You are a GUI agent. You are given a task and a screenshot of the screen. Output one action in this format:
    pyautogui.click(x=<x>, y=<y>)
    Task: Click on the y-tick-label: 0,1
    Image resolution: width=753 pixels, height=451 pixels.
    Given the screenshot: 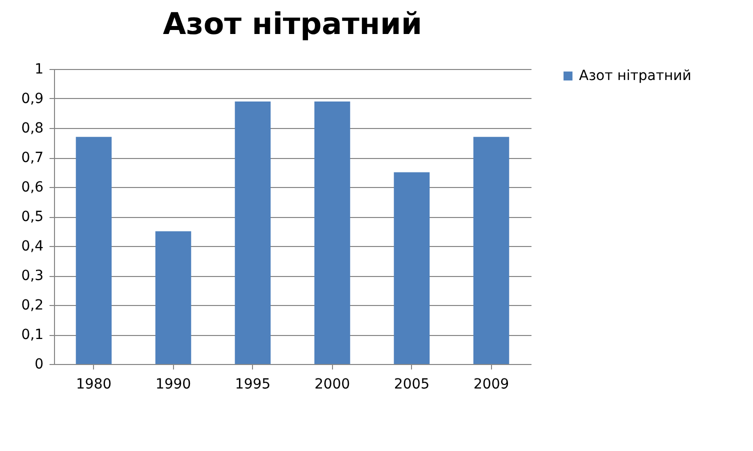 What is the action you would take?
    pyautogui.click(x=32, y=335)
    